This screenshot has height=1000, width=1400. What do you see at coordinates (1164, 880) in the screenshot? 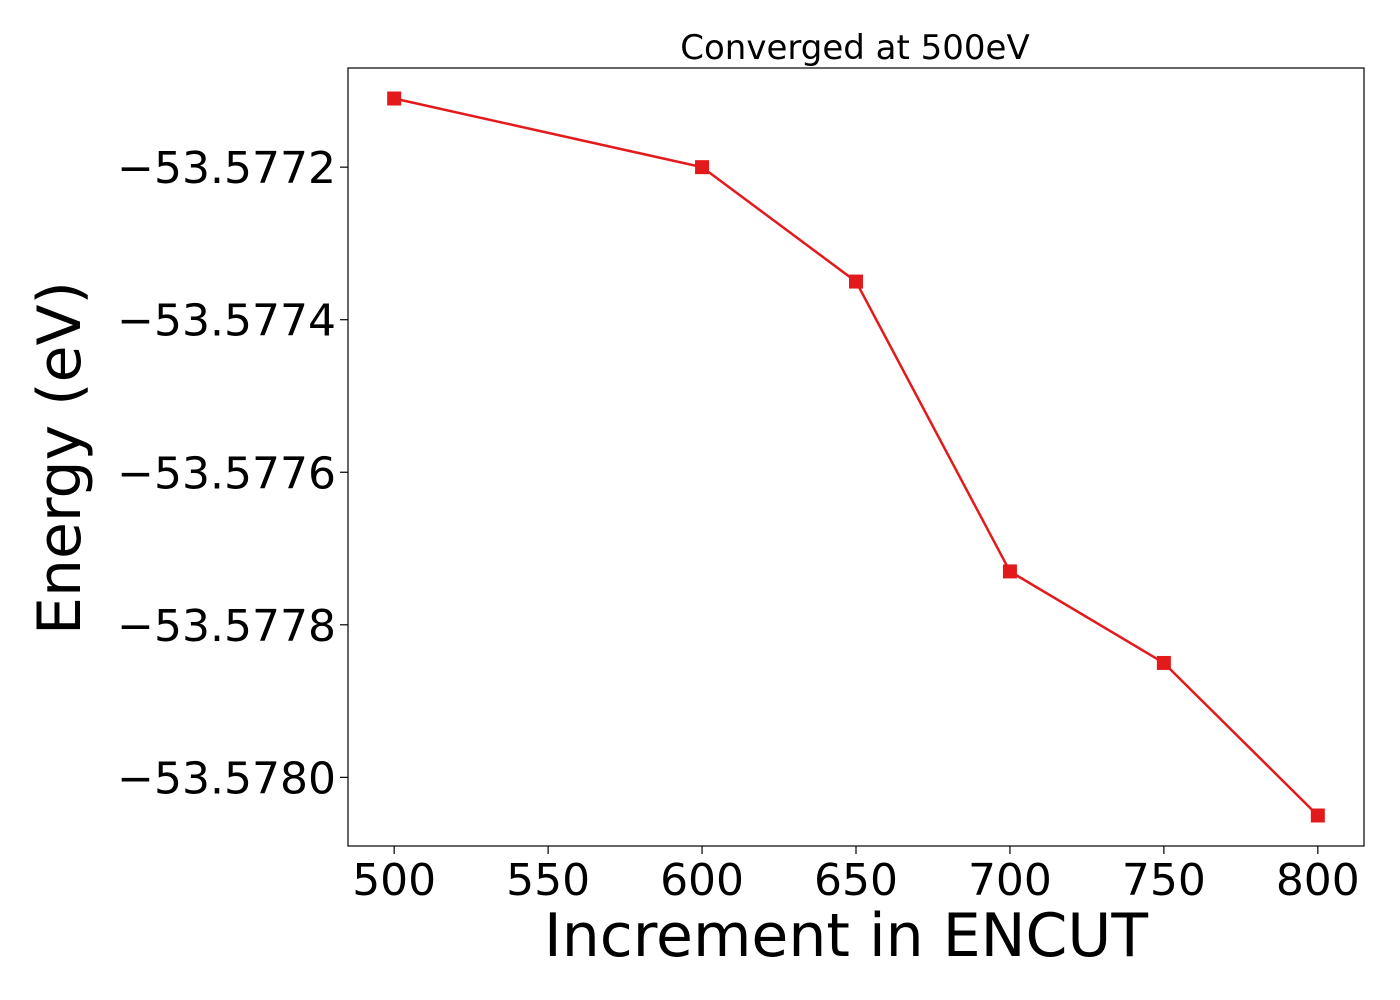
I see `x-tick-label: 750` at bounding box center [1164, 880].